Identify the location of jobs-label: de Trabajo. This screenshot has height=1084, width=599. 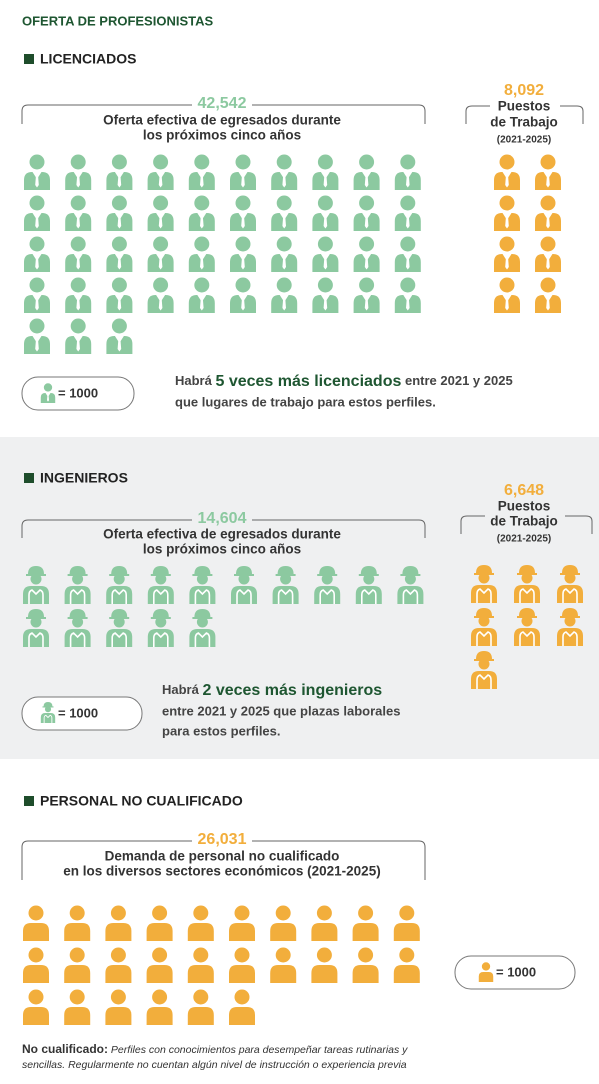
(524, 521).